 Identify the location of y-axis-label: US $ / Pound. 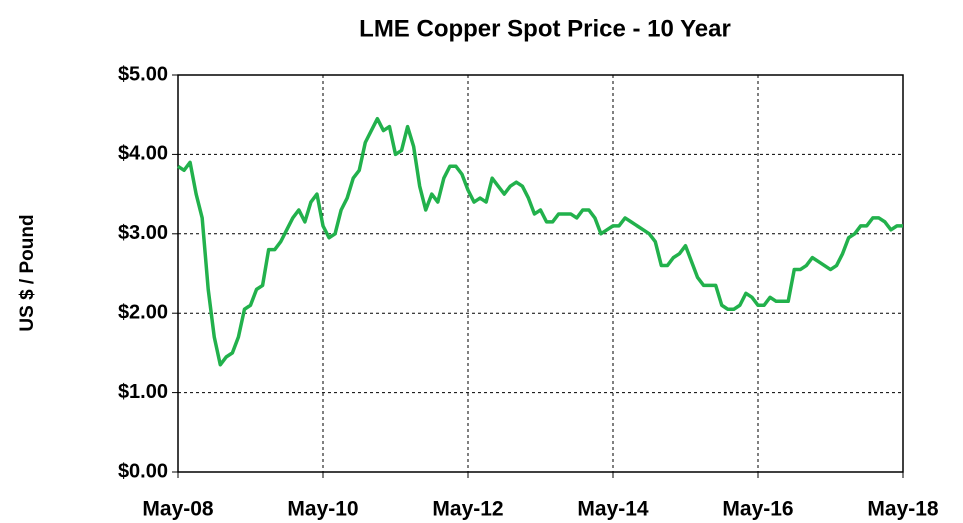
(27, 272).